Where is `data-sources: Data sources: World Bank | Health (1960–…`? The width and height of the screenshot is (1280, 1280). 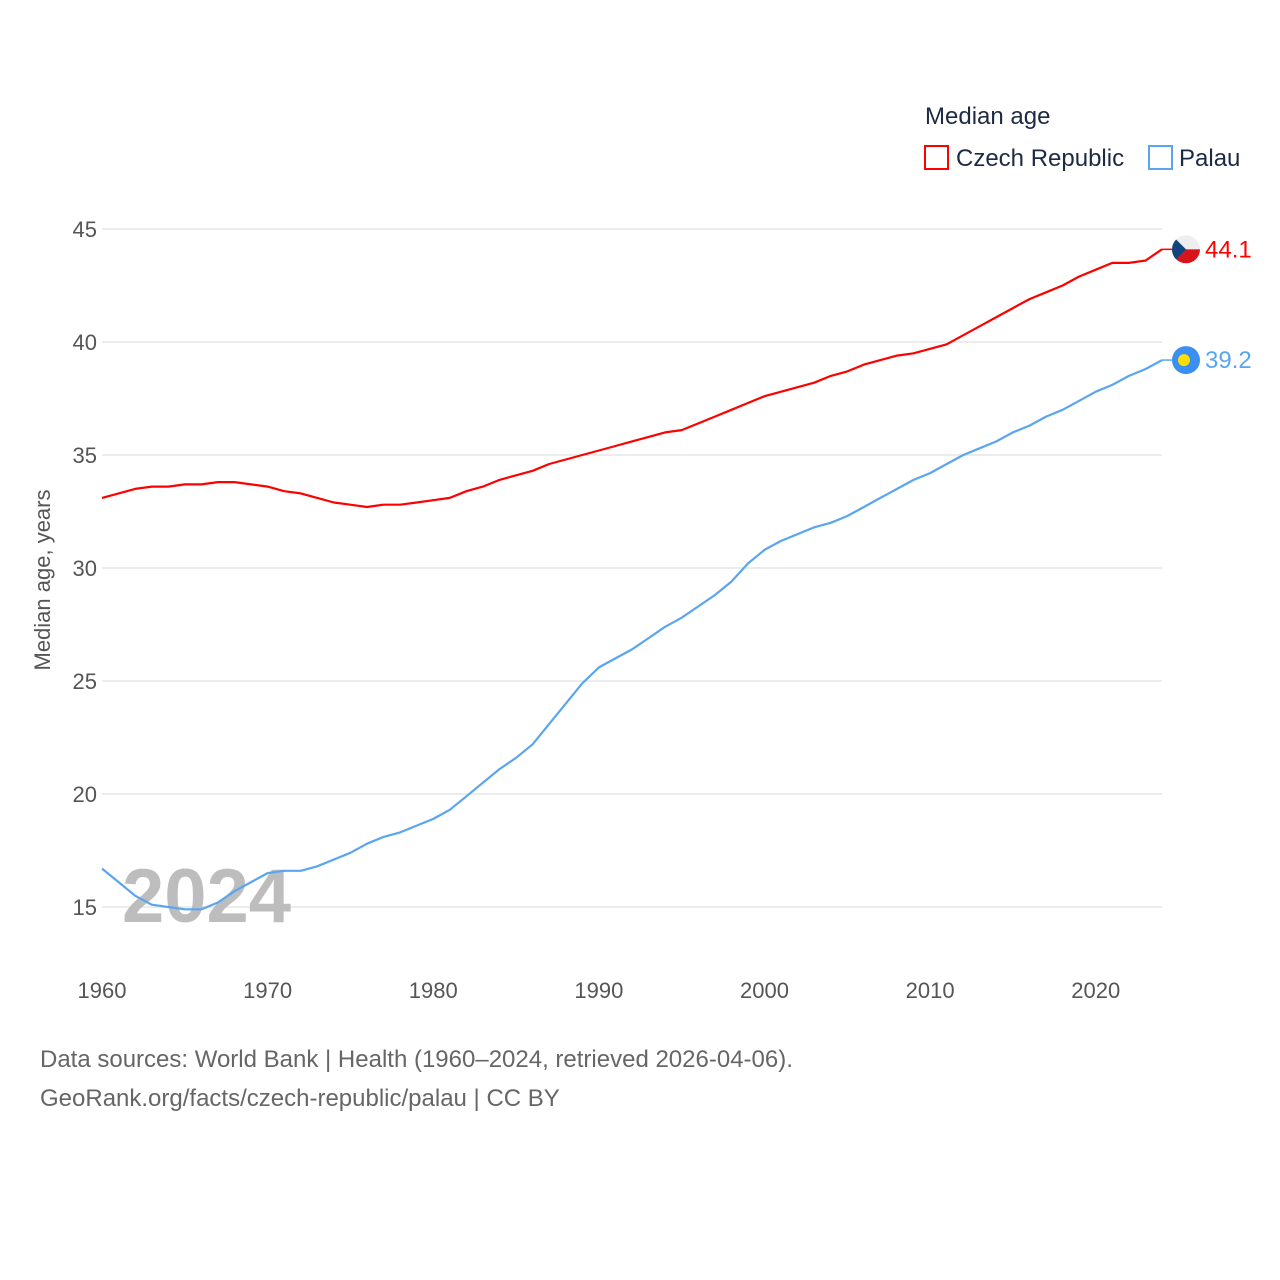
data-sources: Data sources: World Bank | Health (1960–… is located at coordinates (416, 1059).